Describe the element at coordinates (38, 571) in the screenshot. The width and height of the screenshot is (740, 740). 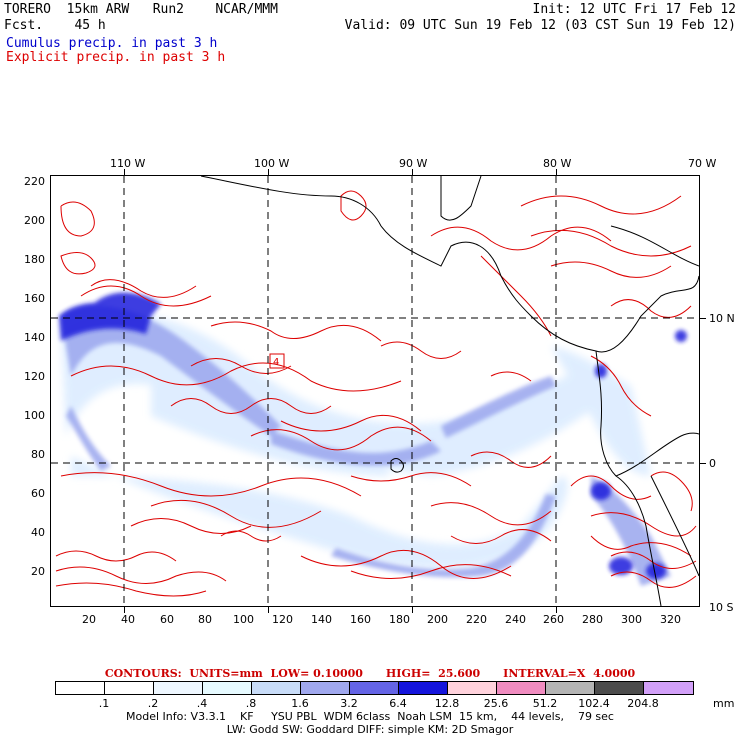
I see `y-tick-label: 20` at that location.